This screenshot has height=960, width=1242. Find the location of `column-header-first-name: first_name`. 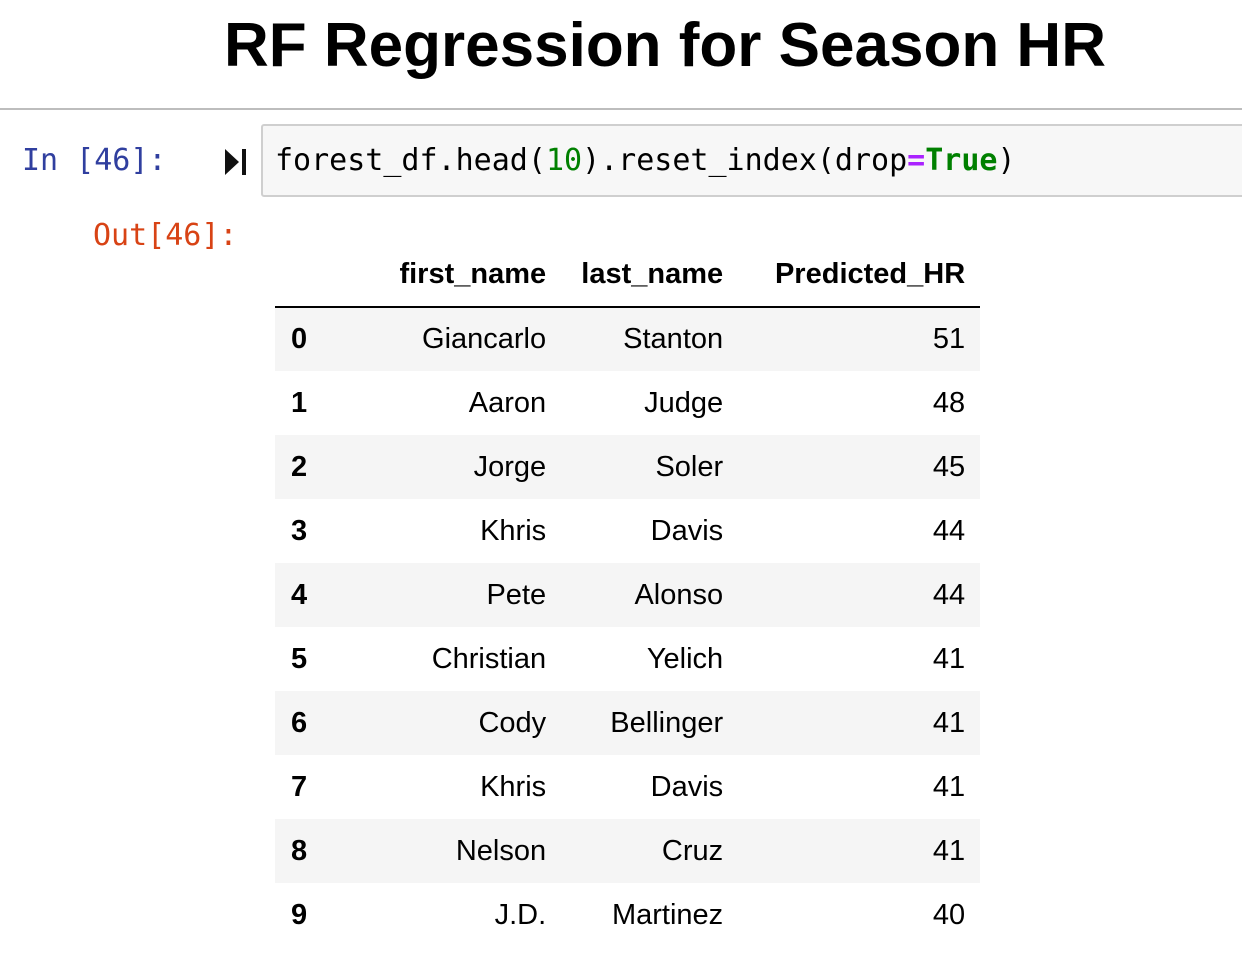

column-header-first-name: first_name is located at coordinates (454, 275).